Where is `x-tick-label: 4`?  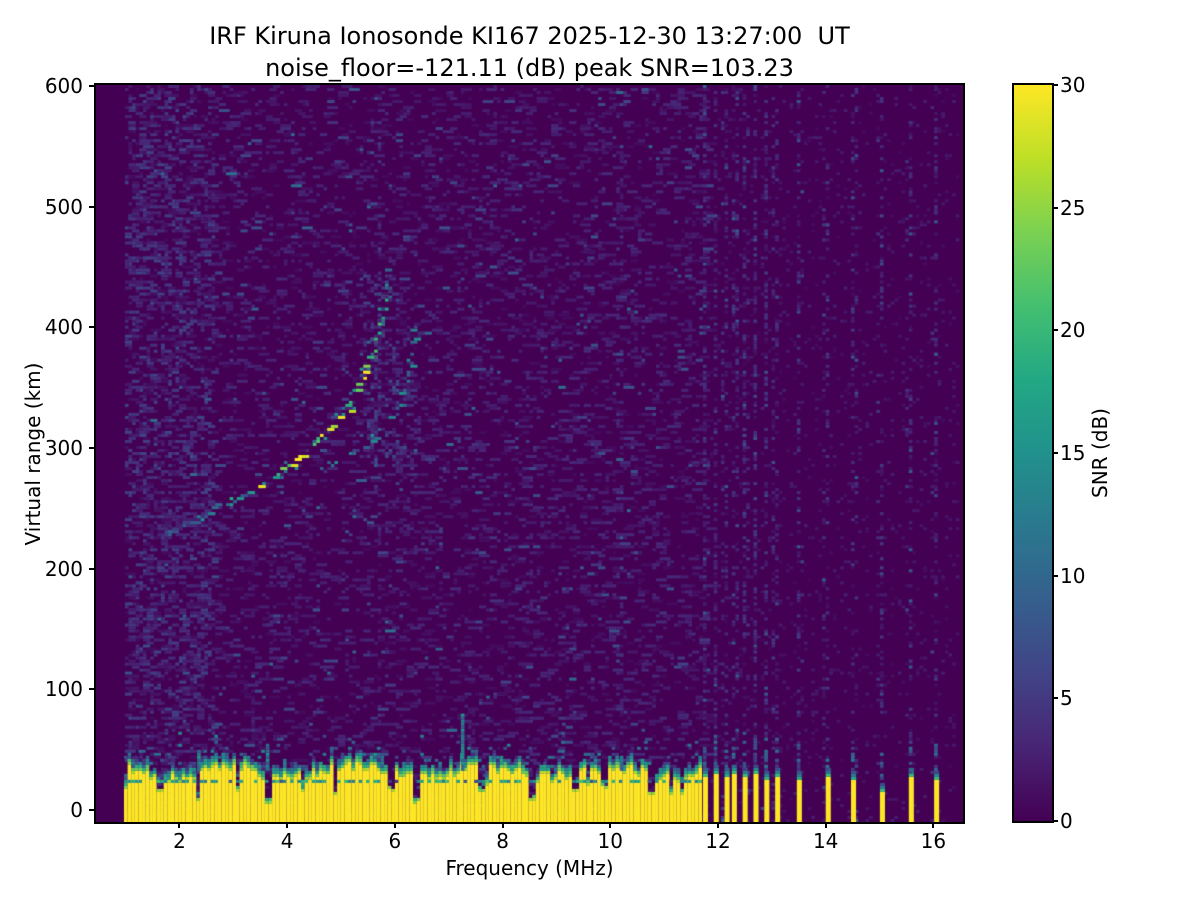 x-tick-label: 4 is located at coordinates (287, 841).